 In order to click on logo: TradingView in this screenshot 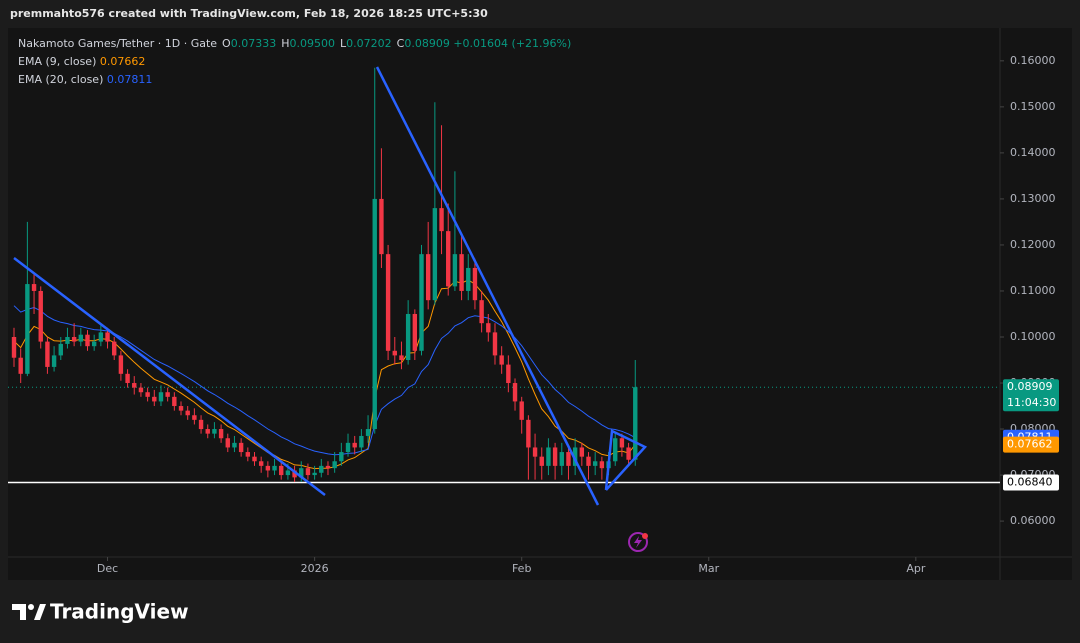, I will do `click(100, 612)`.